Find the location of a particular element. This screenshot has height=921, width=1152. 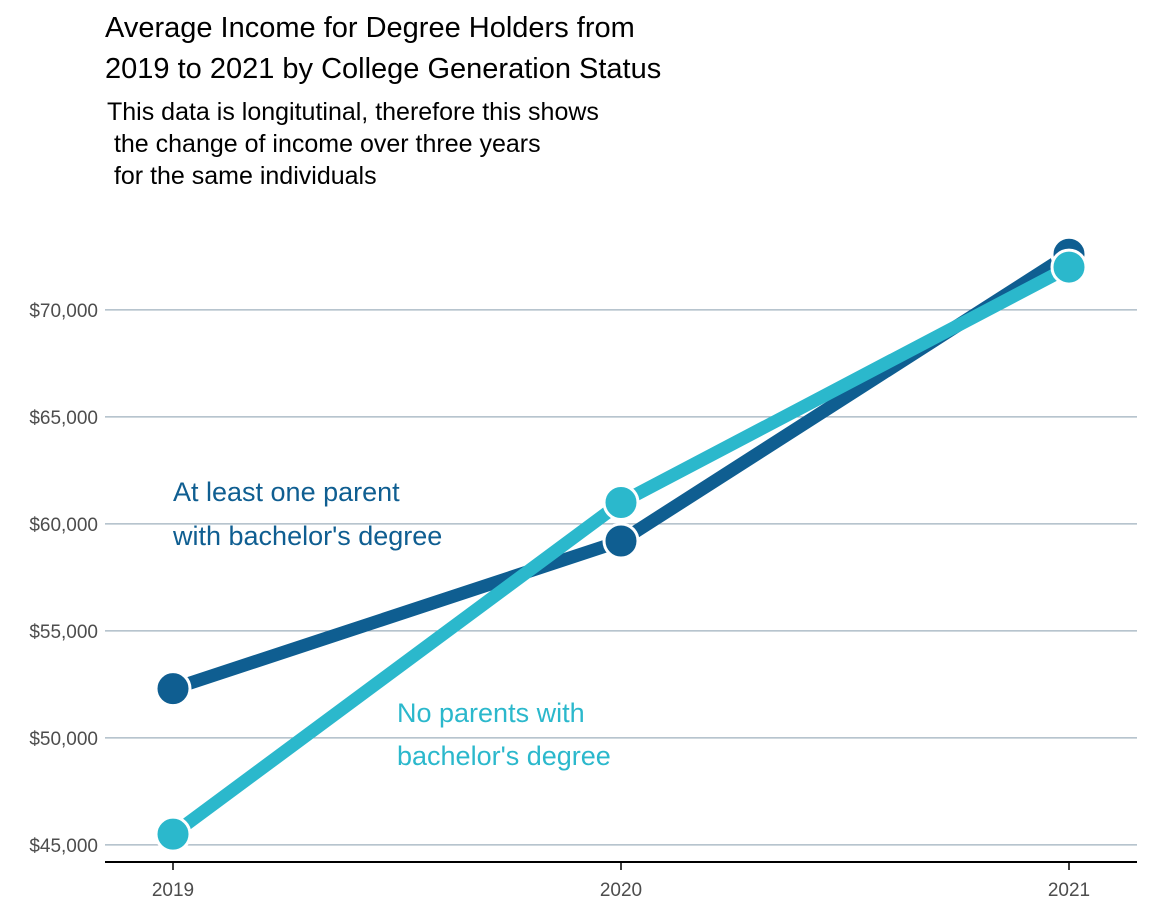

x-tick-label: 2021 is located at coordinates (1069, 890).